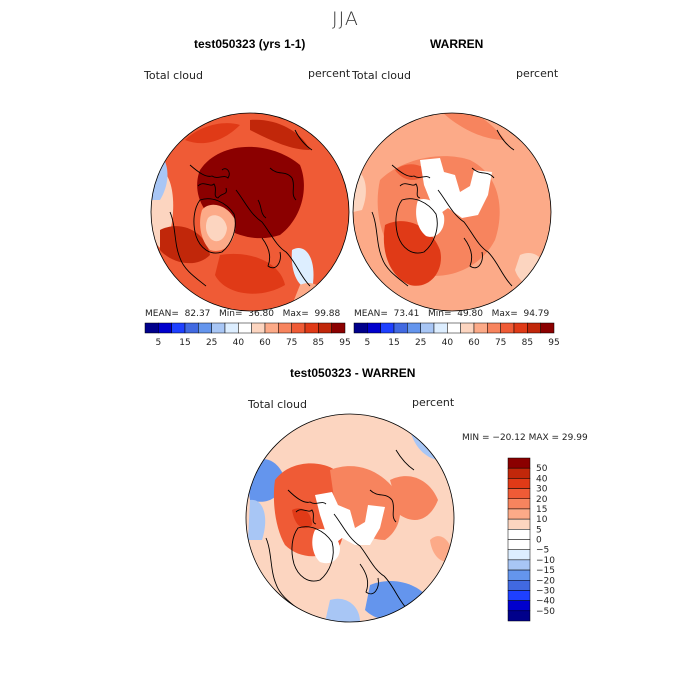 The height and width of the screenshot is (700, 700). I want to click on map-panel-diff, so click(350, 518).